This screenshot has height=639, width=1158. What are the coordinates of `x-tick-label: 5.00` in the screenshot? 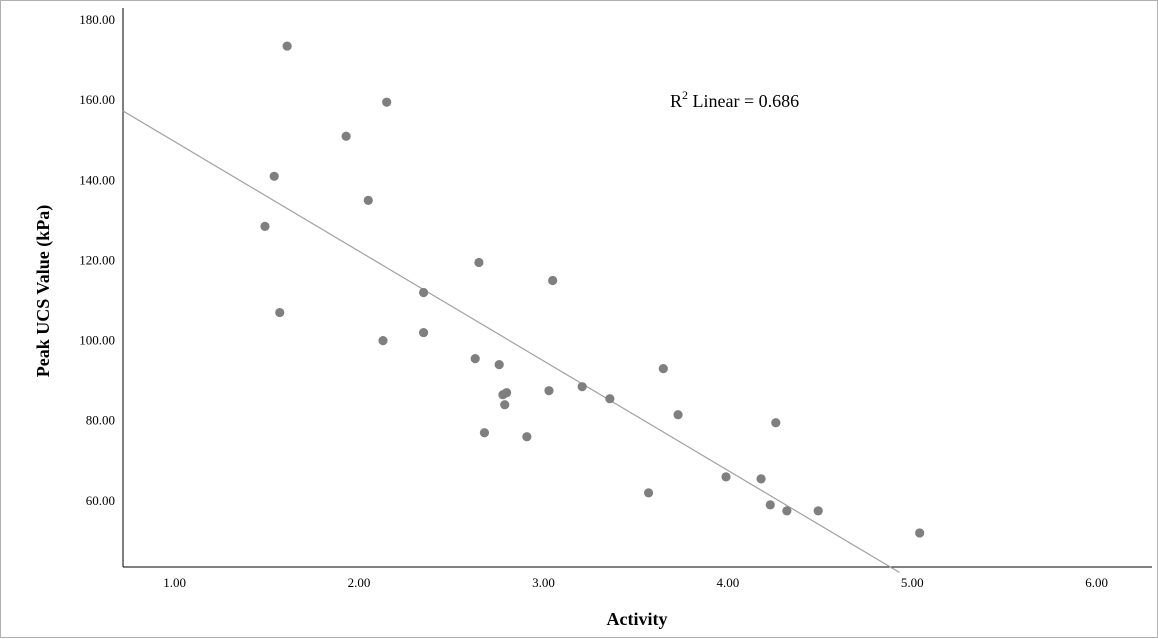 It's located at (912, 582).